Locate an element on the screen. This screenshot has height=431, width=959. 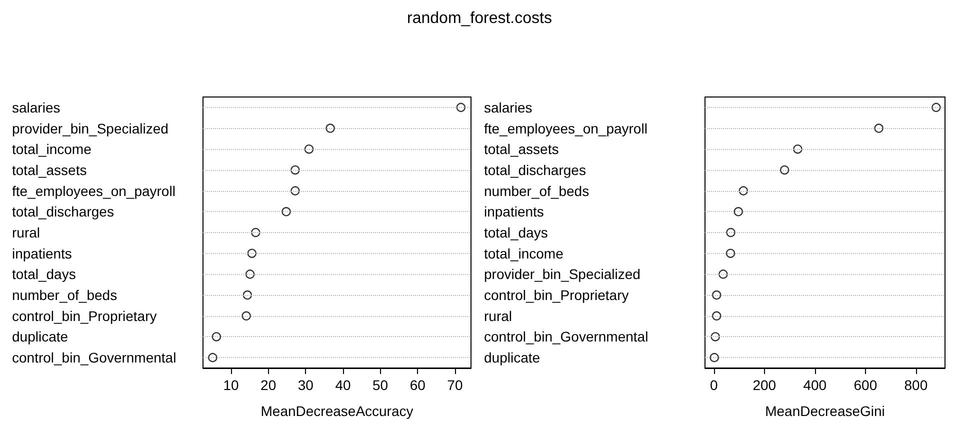
x-axis-title: MeanDecreaseGini is located at coordinates (825, 411).